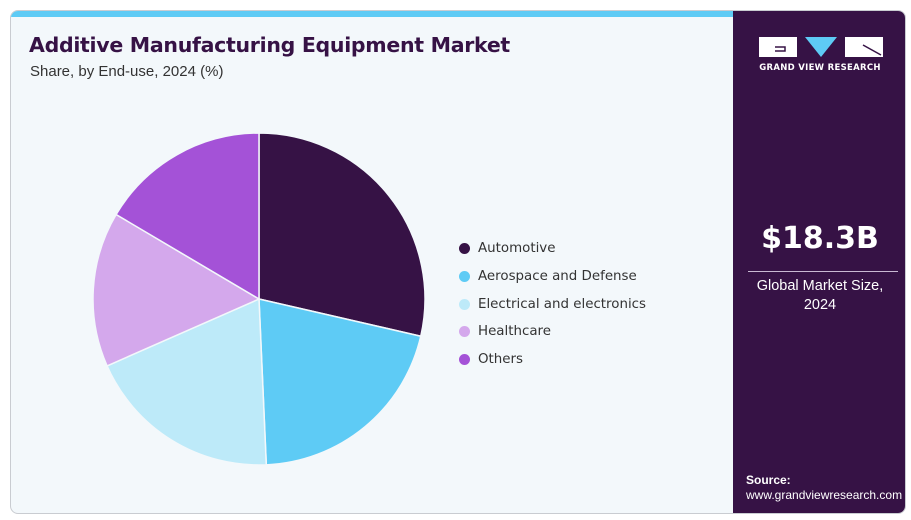  What do you see at coordinates (819, 296) in the screenshot?
I see `market-size-label: Global Market Size, 2024` at bounding box center [819, 296].